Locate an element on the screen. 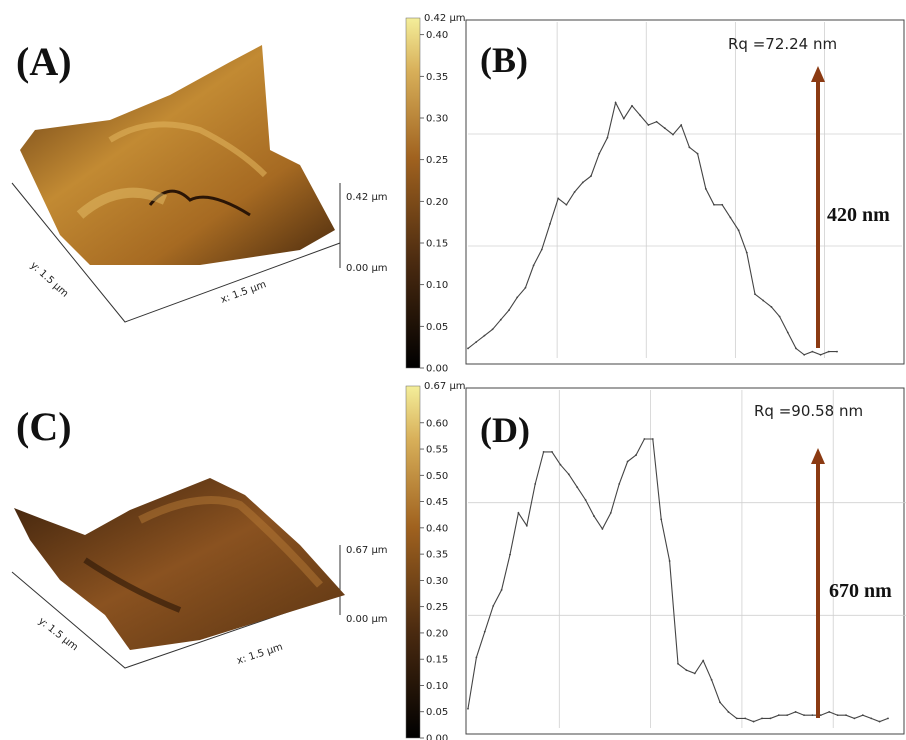  panel-c-x-axis-label: x: 1.5 µm is located at coordinates (260, 654).